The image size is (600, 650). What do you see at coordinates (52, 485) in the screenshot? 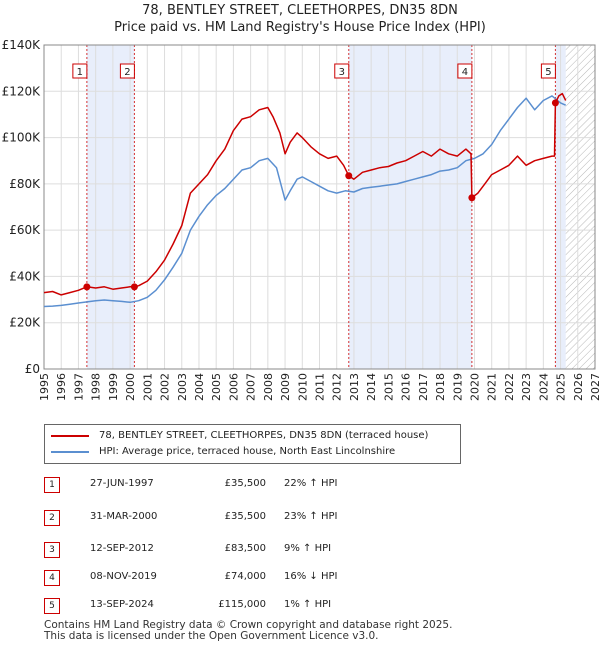
I see `sale-number-badge: 1` at bounding box center [52, 485].